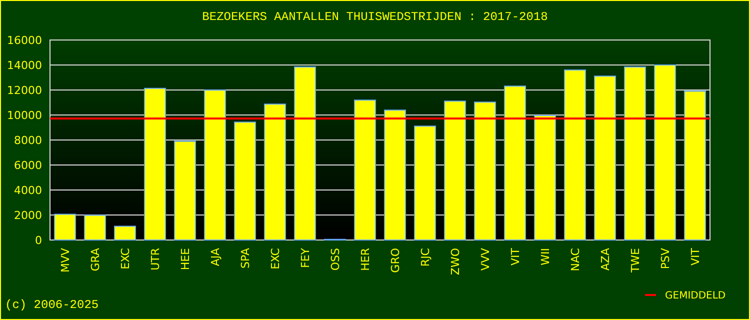 Image resolution: width=750 pixels, height=320 pixels. Describe the element at coordinates (65, 260) in the screenshot. I see `x-tick-label: MVV` at that location.